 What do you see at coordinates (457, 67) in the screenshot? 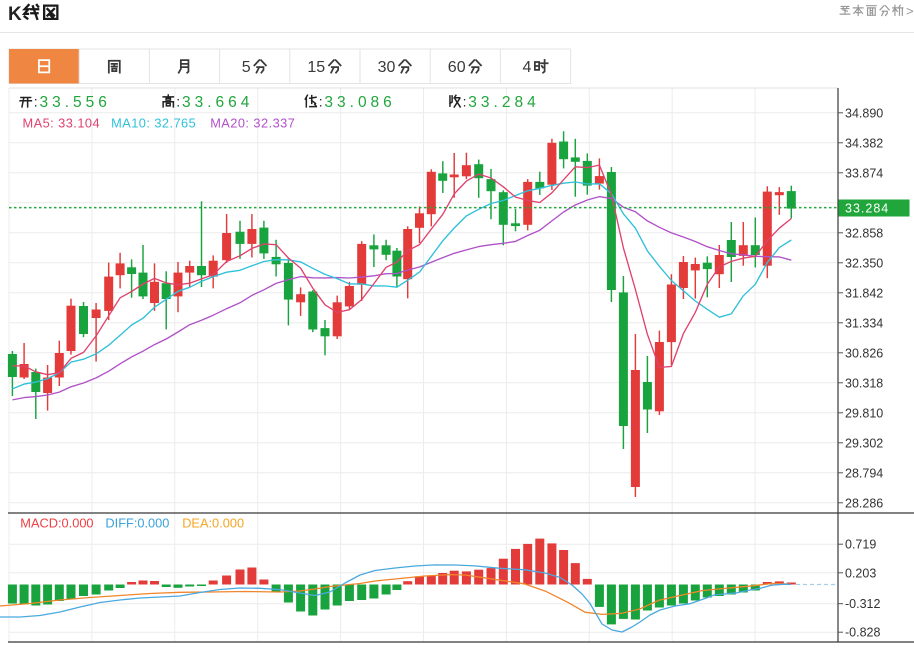
I see `svg-text: 60` at bounding box center [457, 67].